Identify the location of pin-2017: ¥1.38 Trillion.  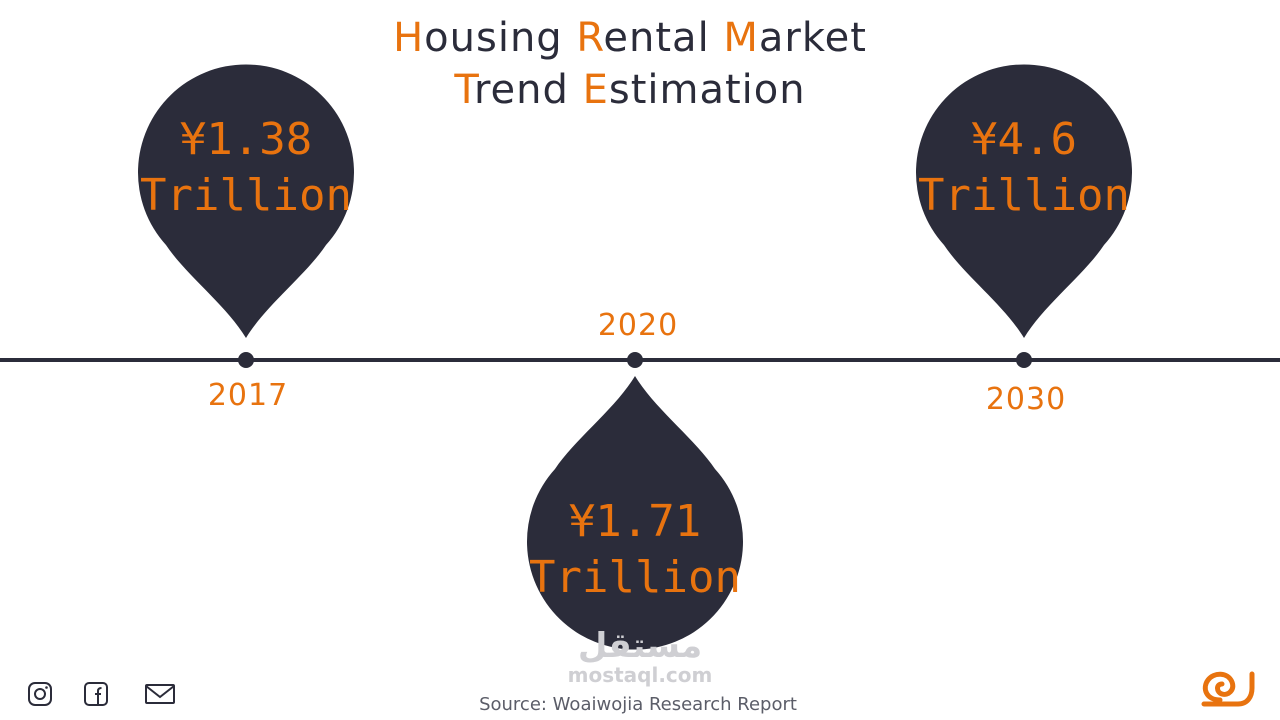
(246, 200).